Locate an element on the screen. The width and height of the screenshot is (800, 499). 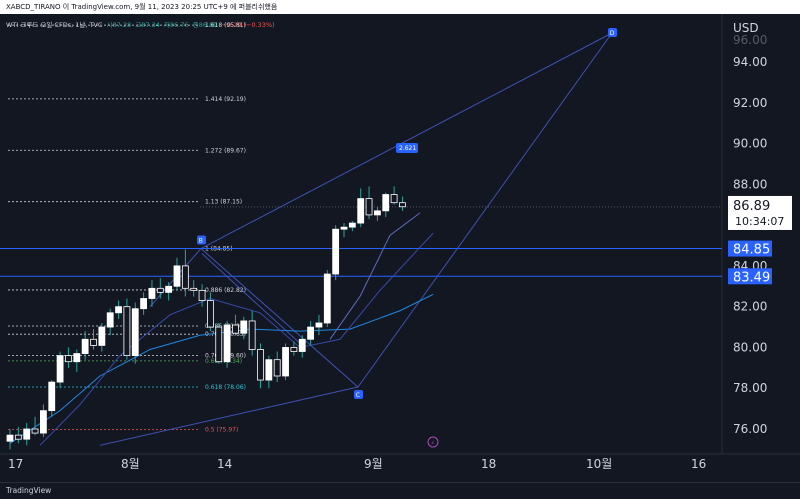
y-axis-tick-label: 80.00 is located at coordinates (750, 347).